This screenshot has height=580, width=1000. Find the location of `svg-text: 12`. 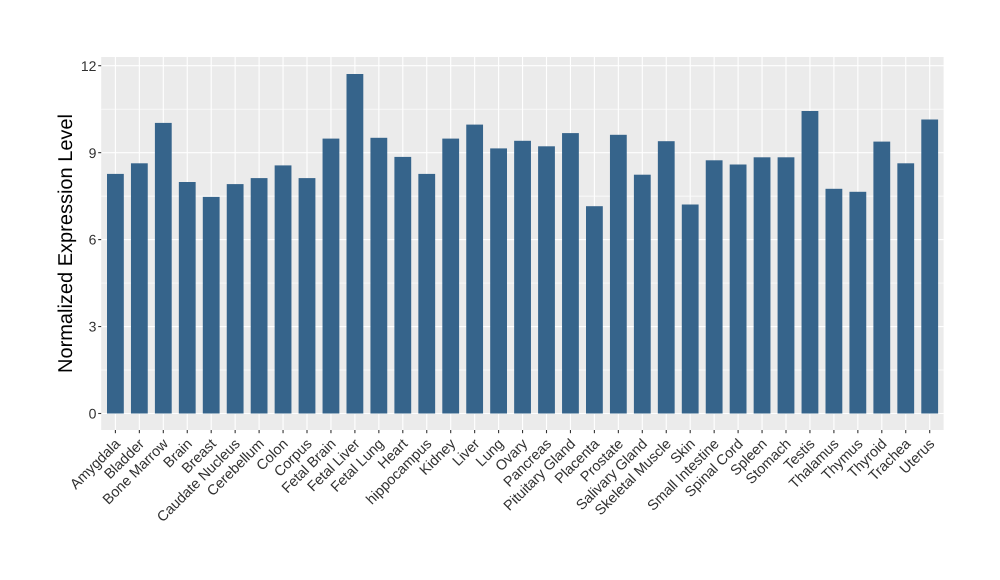

svg-text: 12 is located at coordinates (89, 66).